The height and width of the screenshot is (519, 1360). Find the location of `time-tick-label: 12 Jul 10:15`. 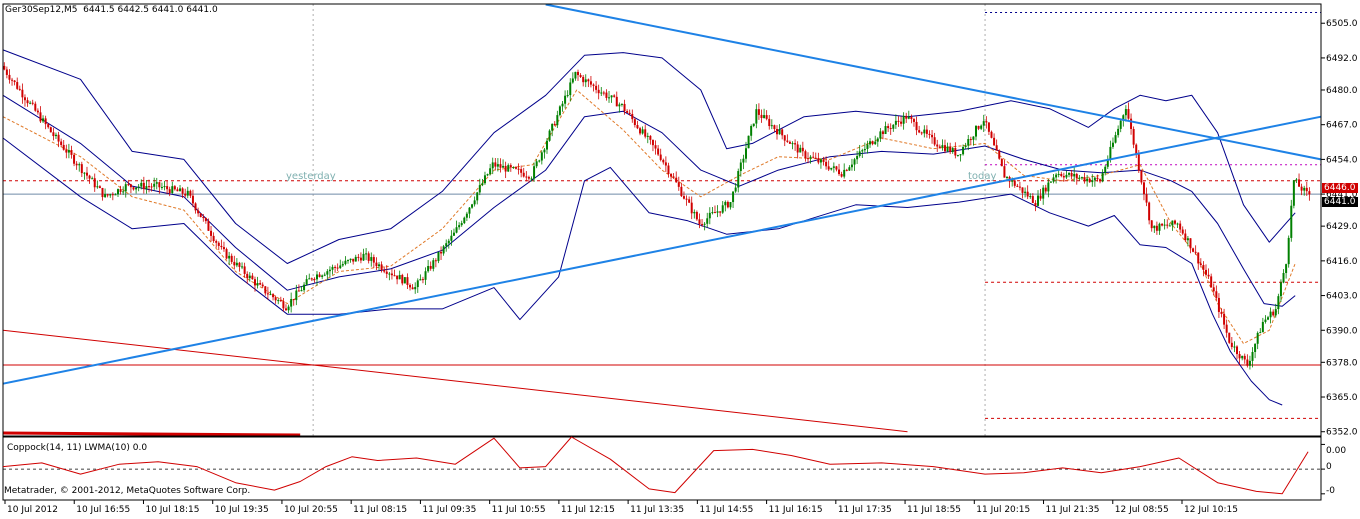

time-tick-label: 12 Jul 10:15 is located at coordinates (1211, 510).